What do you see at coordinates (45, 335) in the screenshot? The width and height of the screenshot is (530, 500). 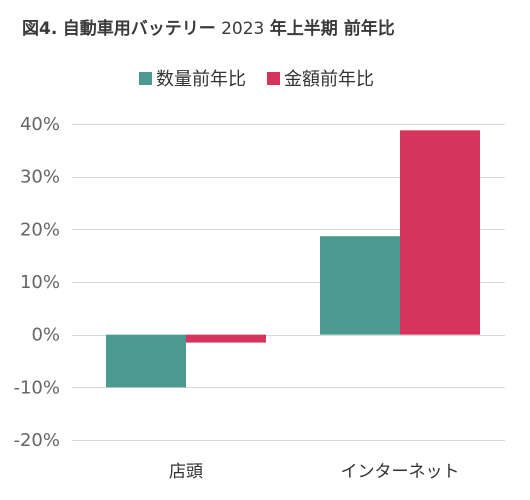 I see `y-tick-label: 0%` at bounding box center [45, 335].